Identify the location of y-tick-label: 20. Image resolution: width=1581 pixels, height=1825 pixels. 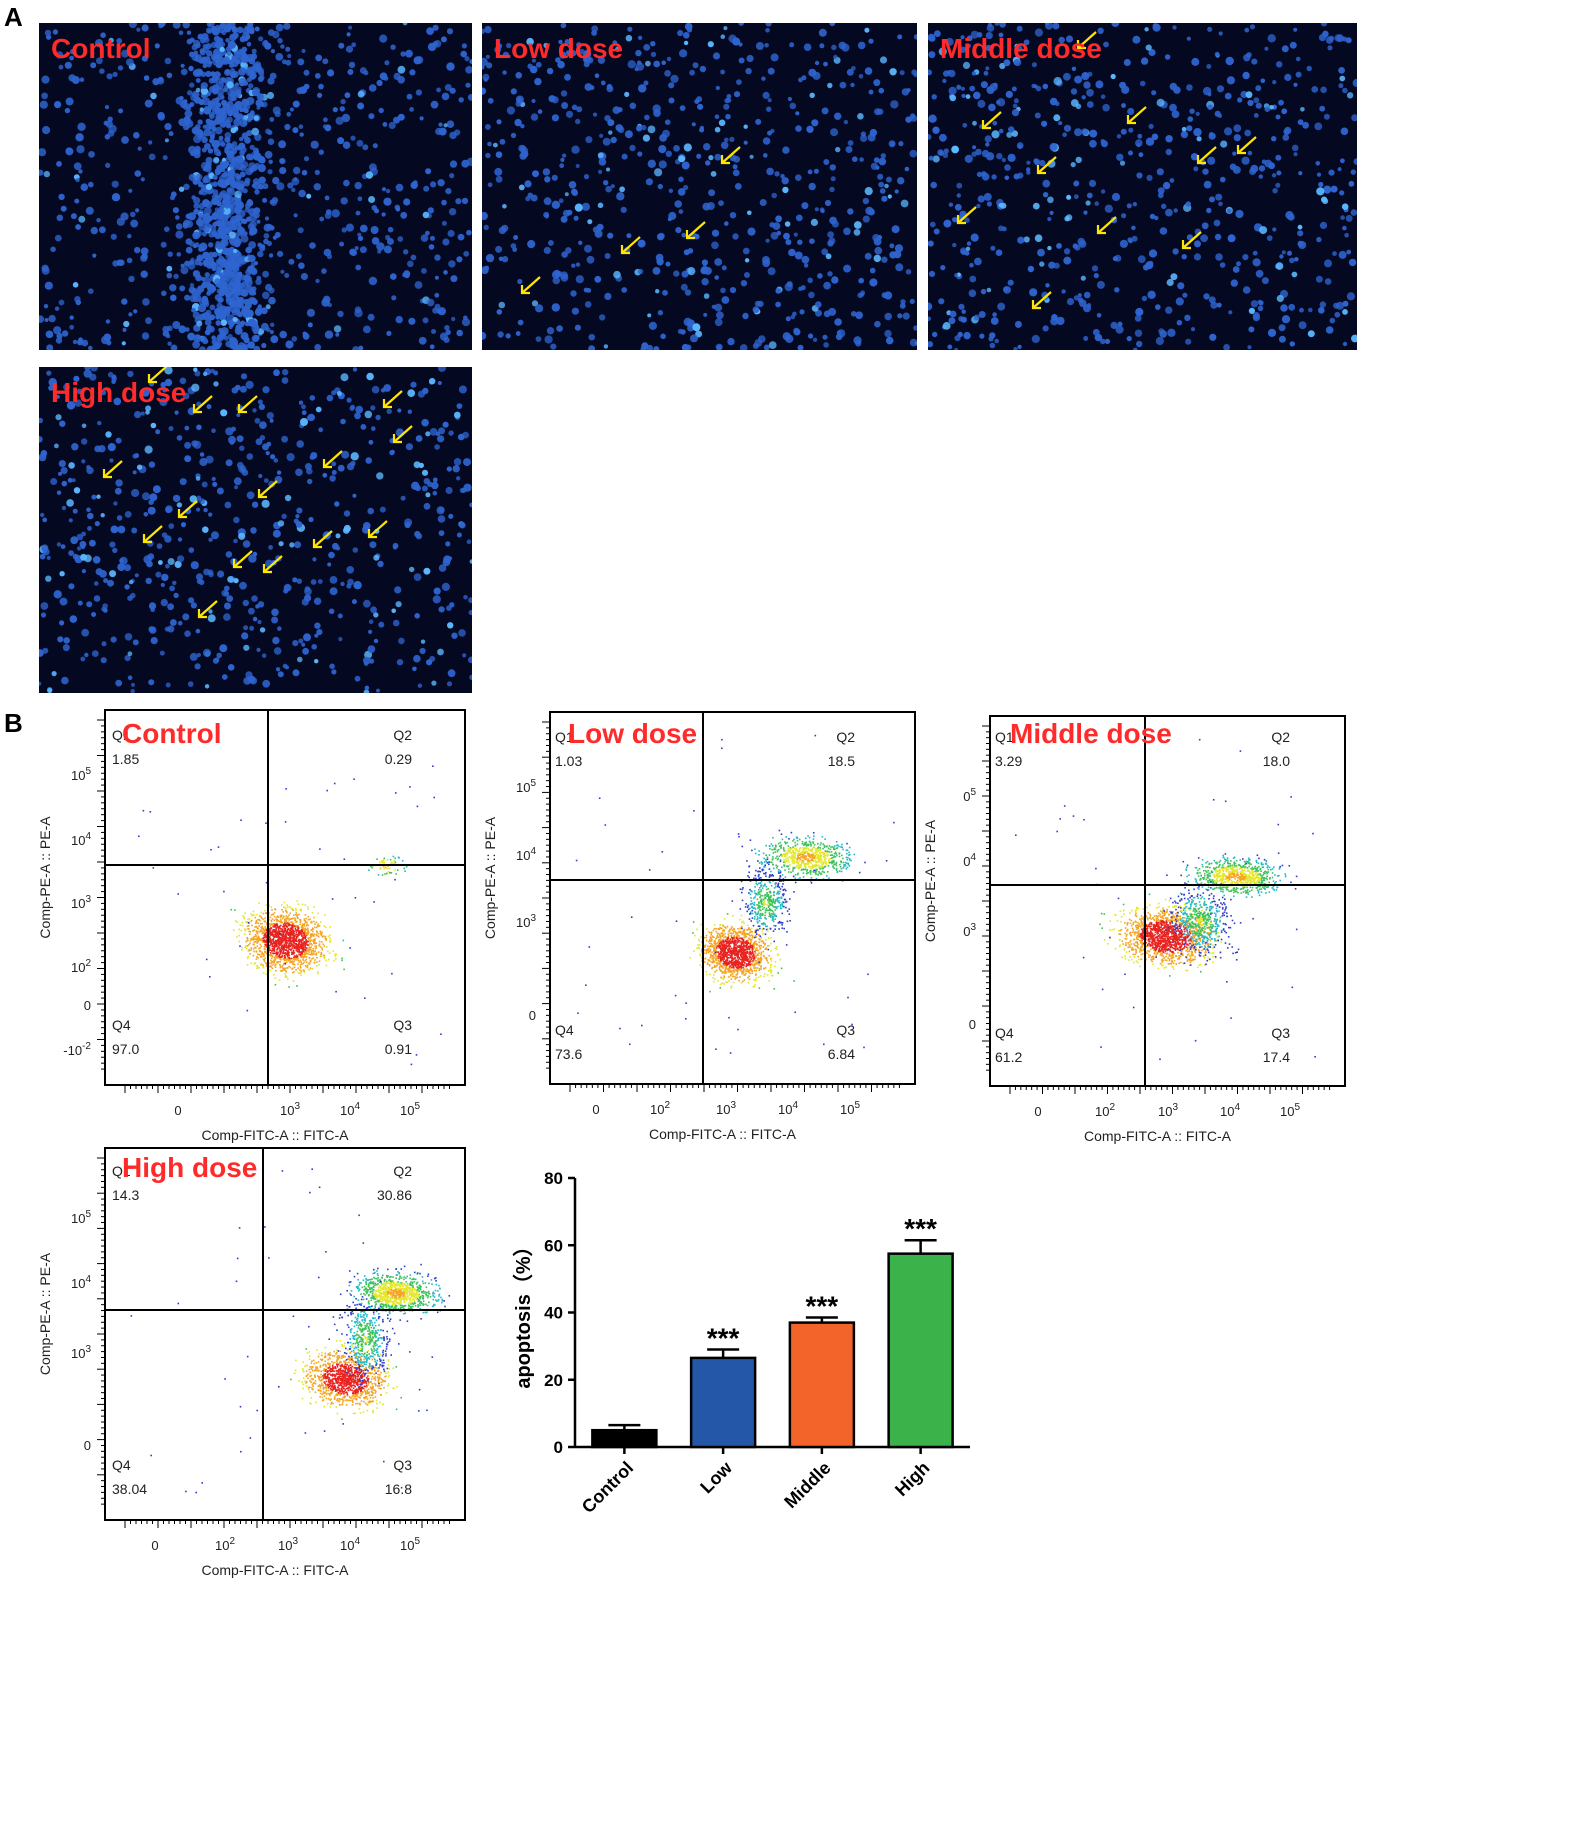
(553, 1380).